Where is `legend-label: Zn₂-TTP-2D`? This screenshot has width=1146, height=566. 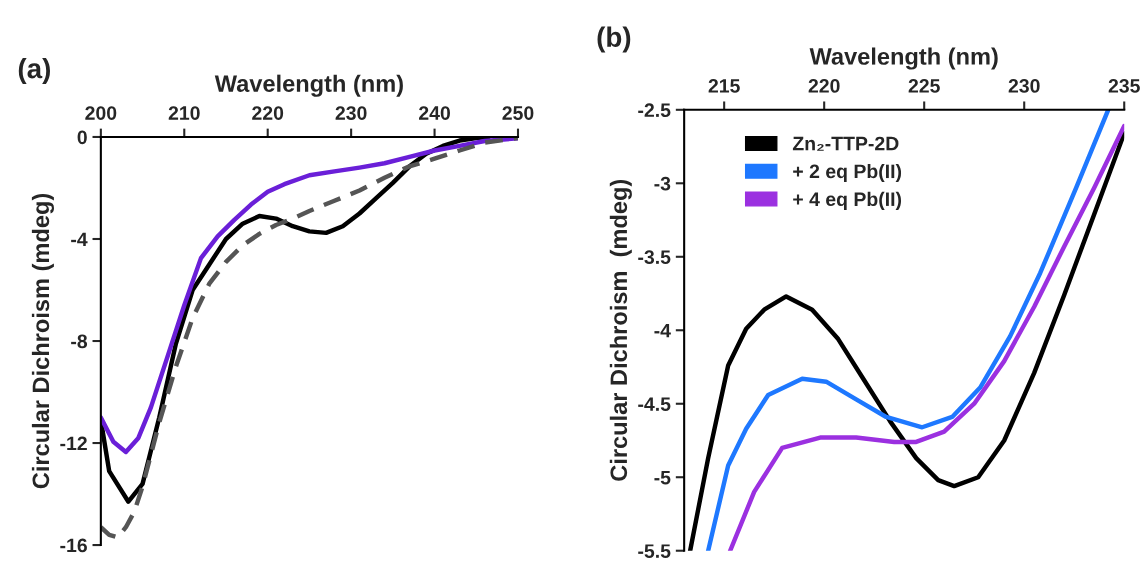 legend-label: Zn₂-TTP-2D is located at coordinates (845, 143).